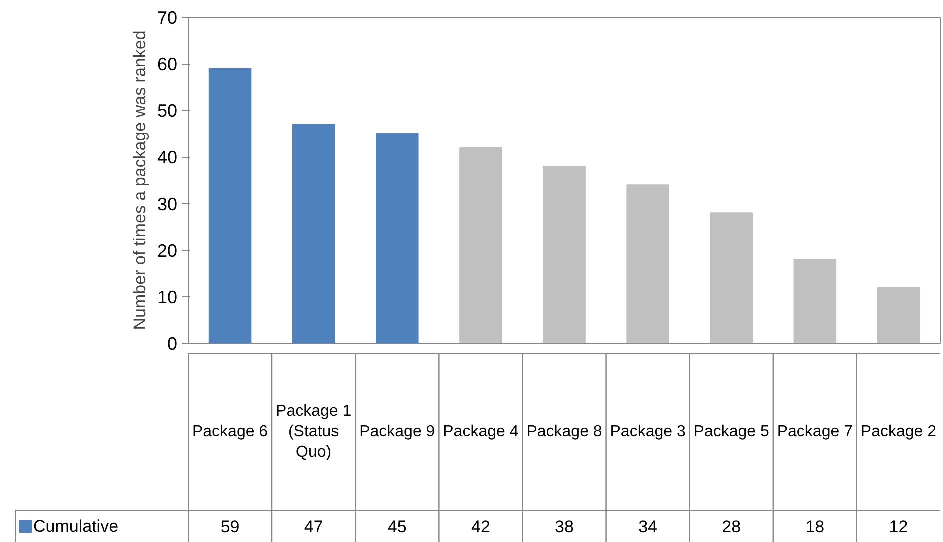 Image resolution: width=943 pixels, height=542 pixels. Describe the element at coordinates (648, 432) in the screenshot. I see `x-tick-label: Package 3` at that location.